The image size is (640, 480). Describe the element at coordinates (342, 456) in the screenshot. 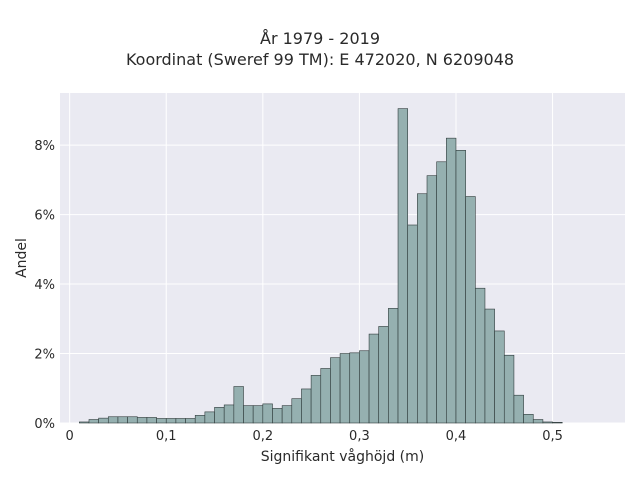

I see `x-axis-label: Signifikant våghöjd (m)` at that location.